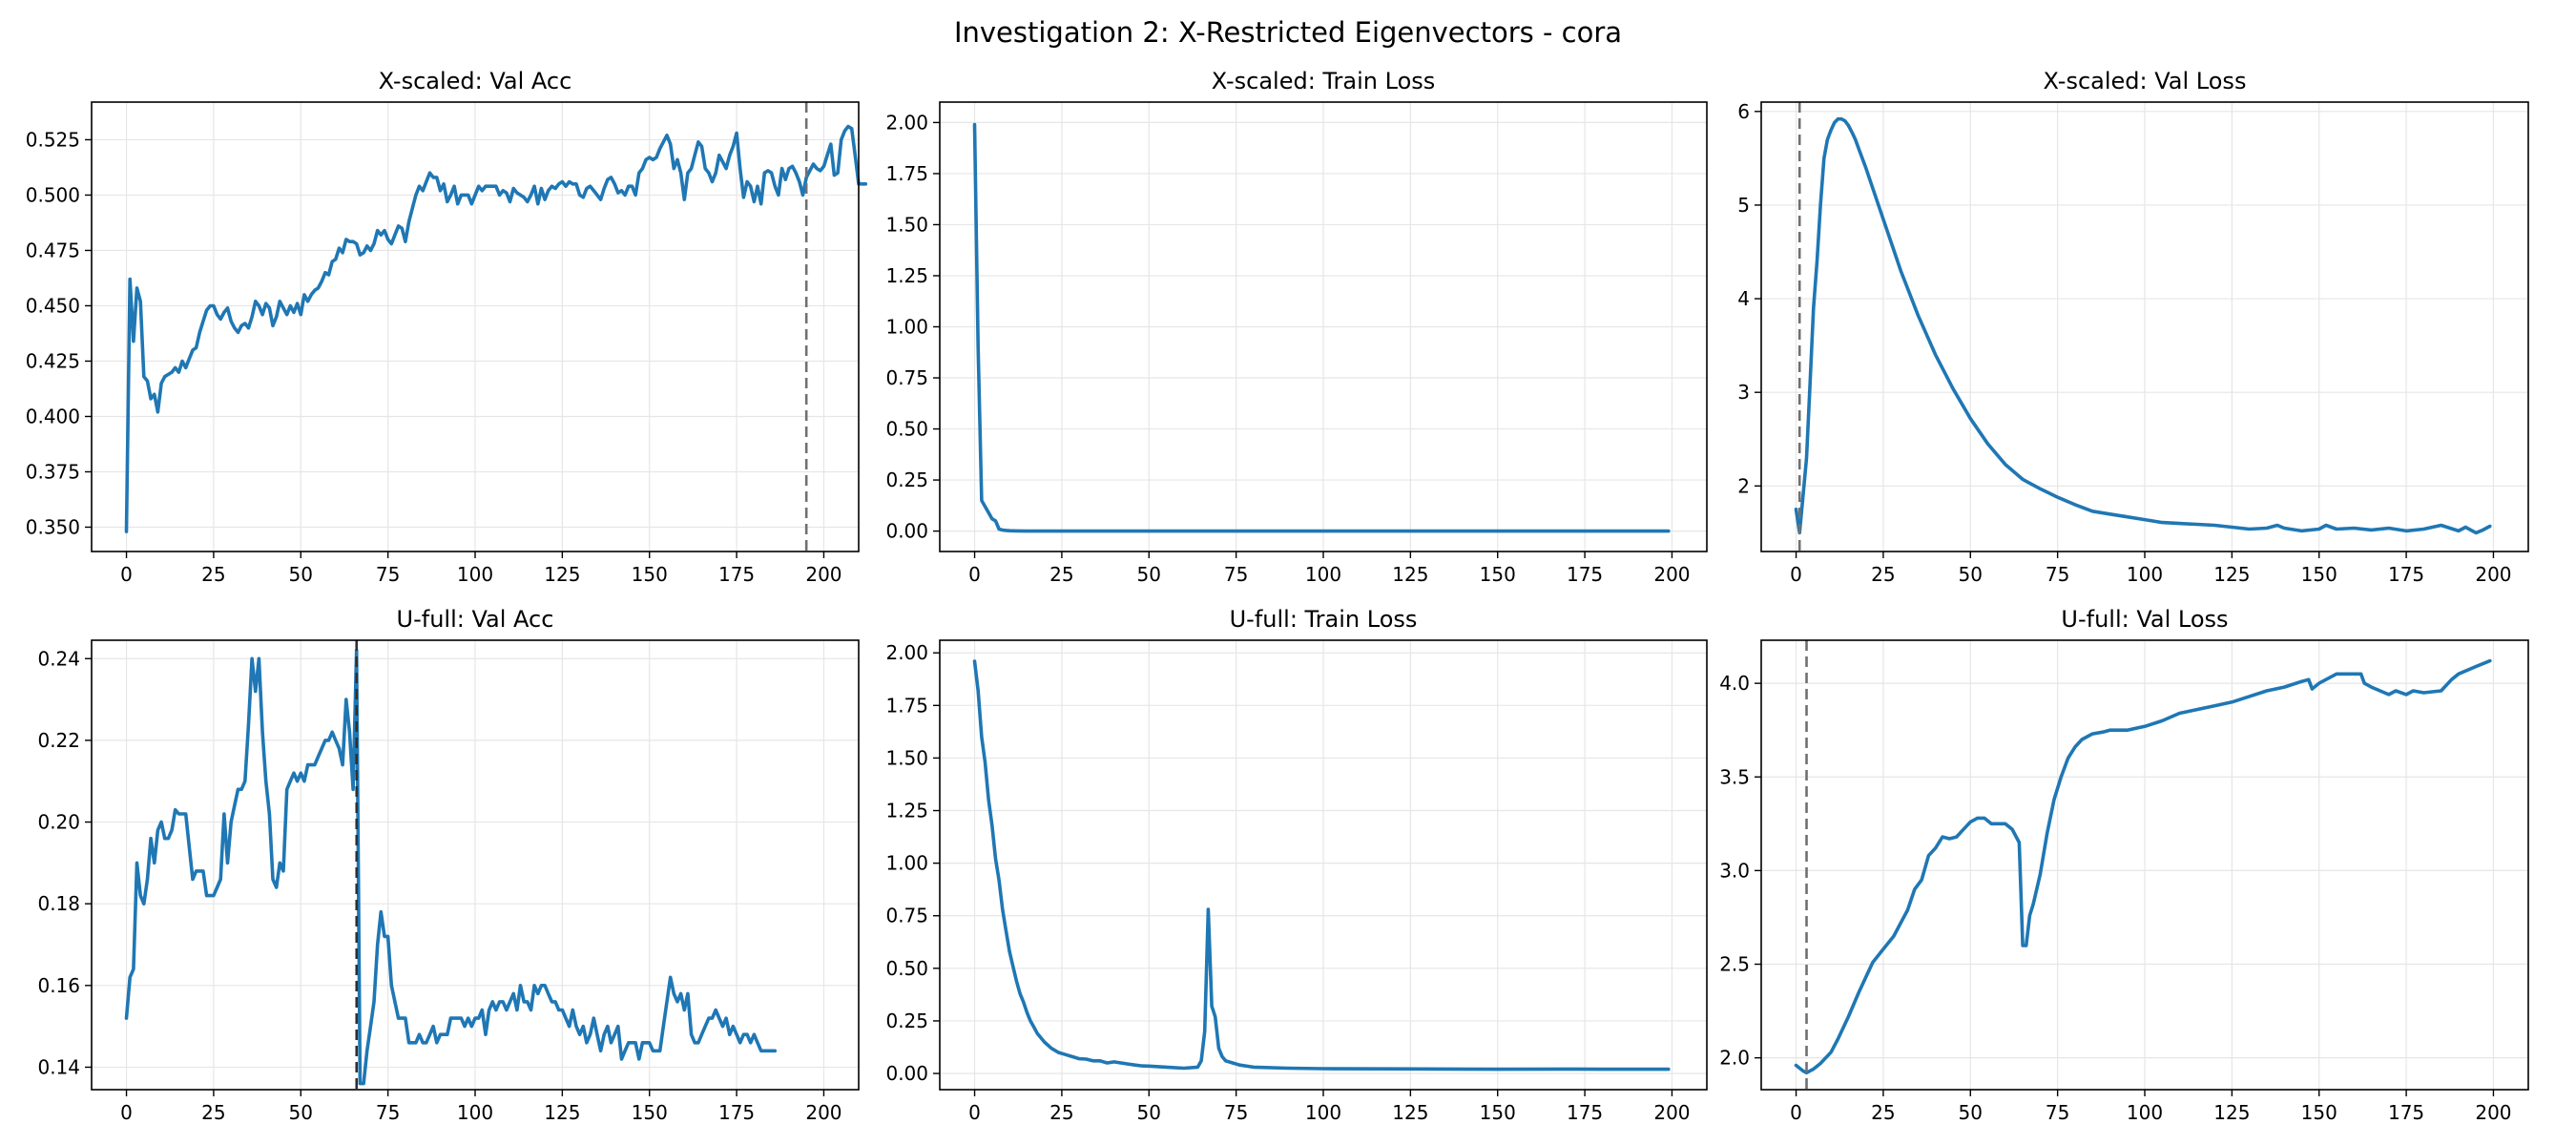 This screenshot has height=1145, width=2576. What do you see at coordinates (1324, 81) in the screenshot?
I see `subplot-title: X-scaled: Train Loss` at bounding box center [1324, 81].